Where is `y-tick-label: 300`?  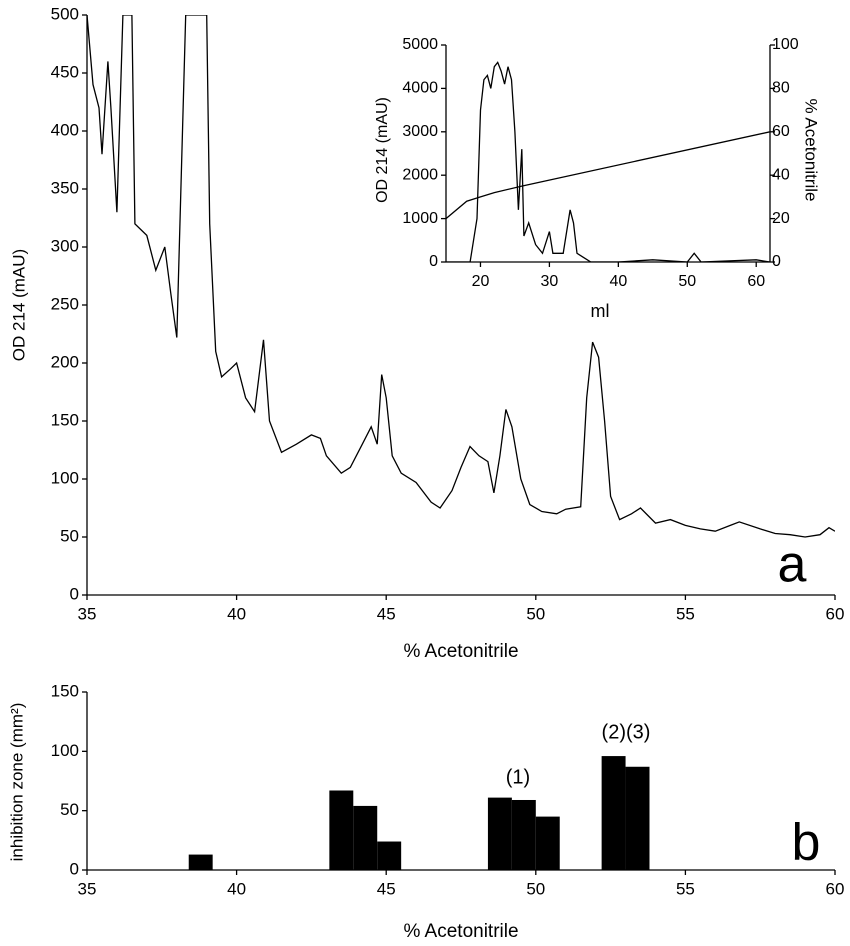
y-tick-label: 300 is located at coordinates (65, 245).